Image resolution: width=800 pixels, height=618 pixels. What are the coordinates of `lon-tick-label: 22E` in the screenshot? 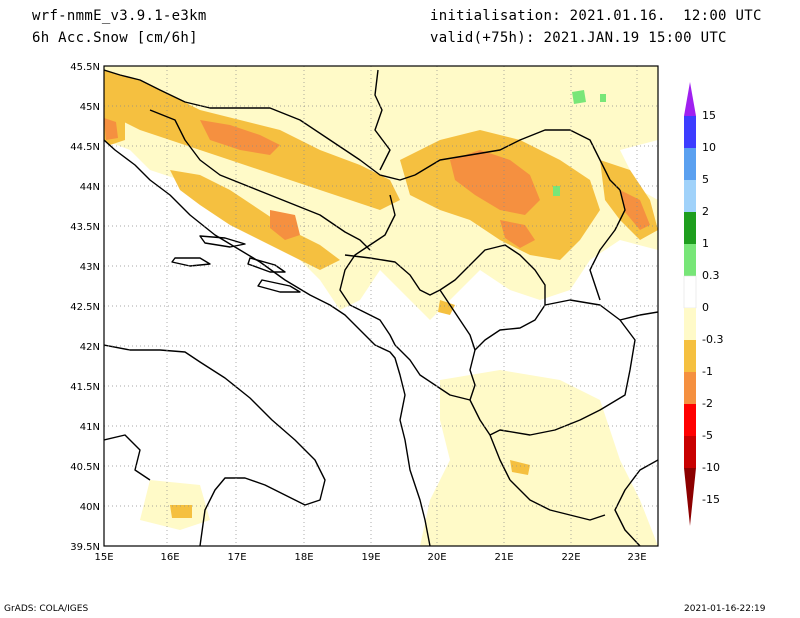 It's located at (570, 557).